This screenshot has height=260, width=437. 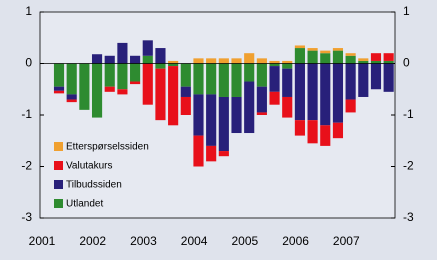 I want to click on y2-tick-label: 1, so click(x=406, y=11).